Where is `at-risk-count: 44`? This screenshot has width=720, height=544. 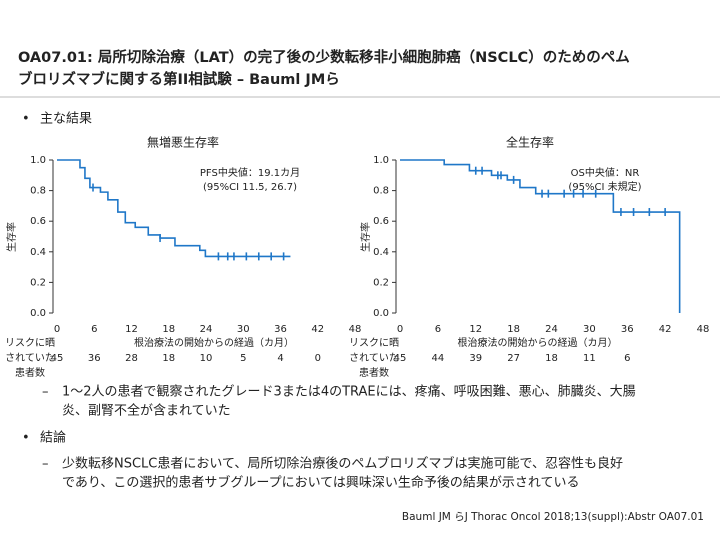
at-risk-count: 44 is located at coordinates (438, 358).